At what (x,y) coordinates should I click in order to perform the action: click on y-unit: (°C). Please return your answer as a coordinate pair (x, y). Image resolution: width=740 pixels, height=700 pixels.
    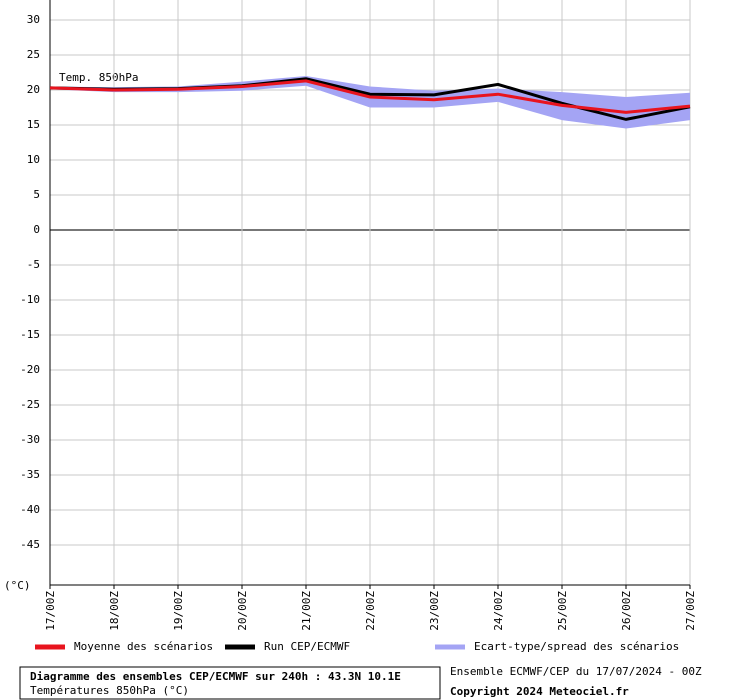
    Looking at the image, I should click on (17, 585).